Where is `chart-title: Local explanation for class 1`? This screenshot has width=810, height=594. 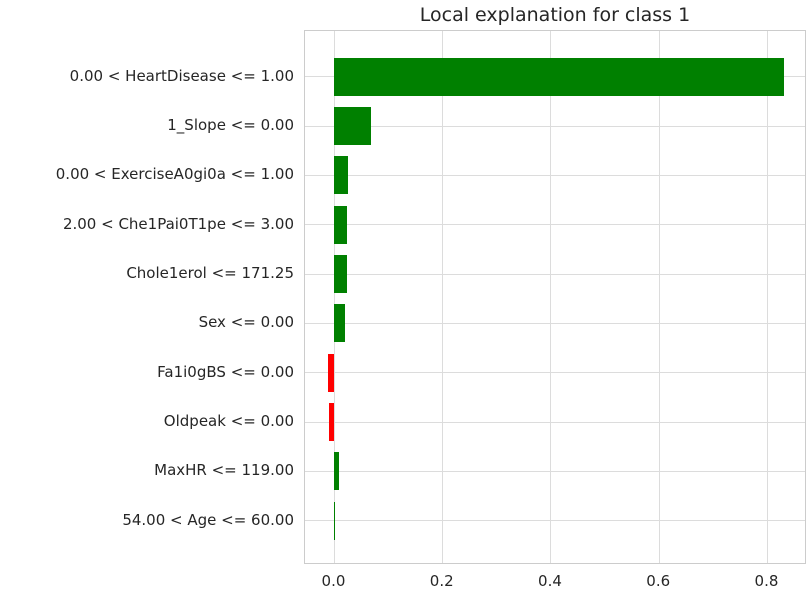 chart-title: Local explanation for class 1 is located at coordinates (555, 15).